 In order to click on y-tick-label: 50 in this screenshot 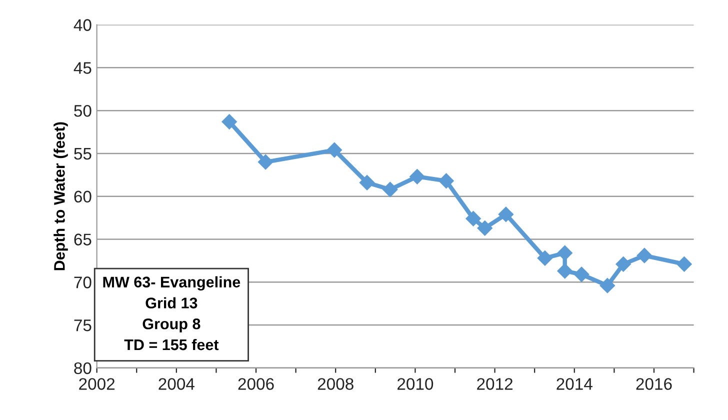, I will do `click(83, 110)`.